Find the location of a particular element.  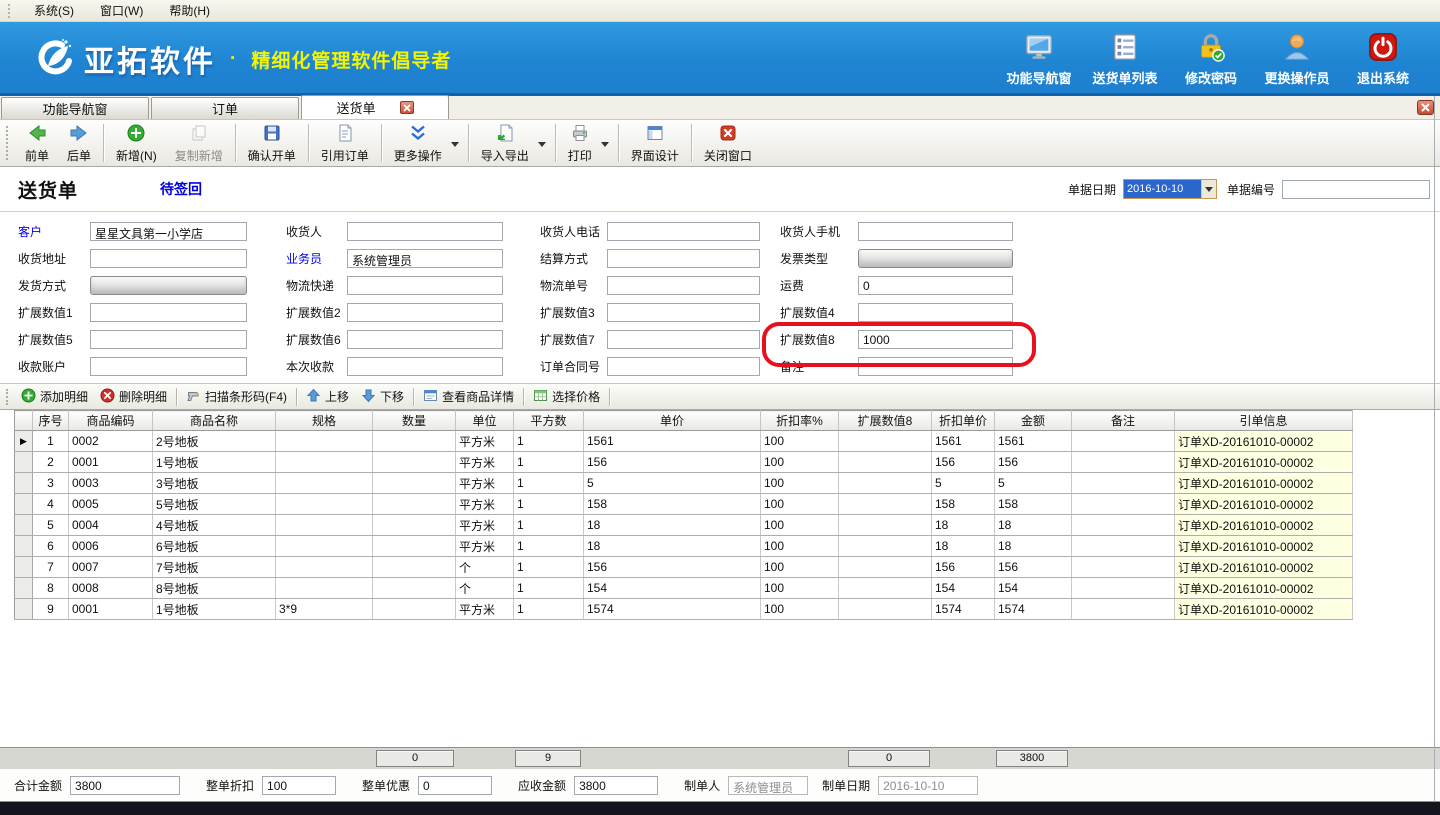

cell-code: 0008 is located at coordinates (110, 588).